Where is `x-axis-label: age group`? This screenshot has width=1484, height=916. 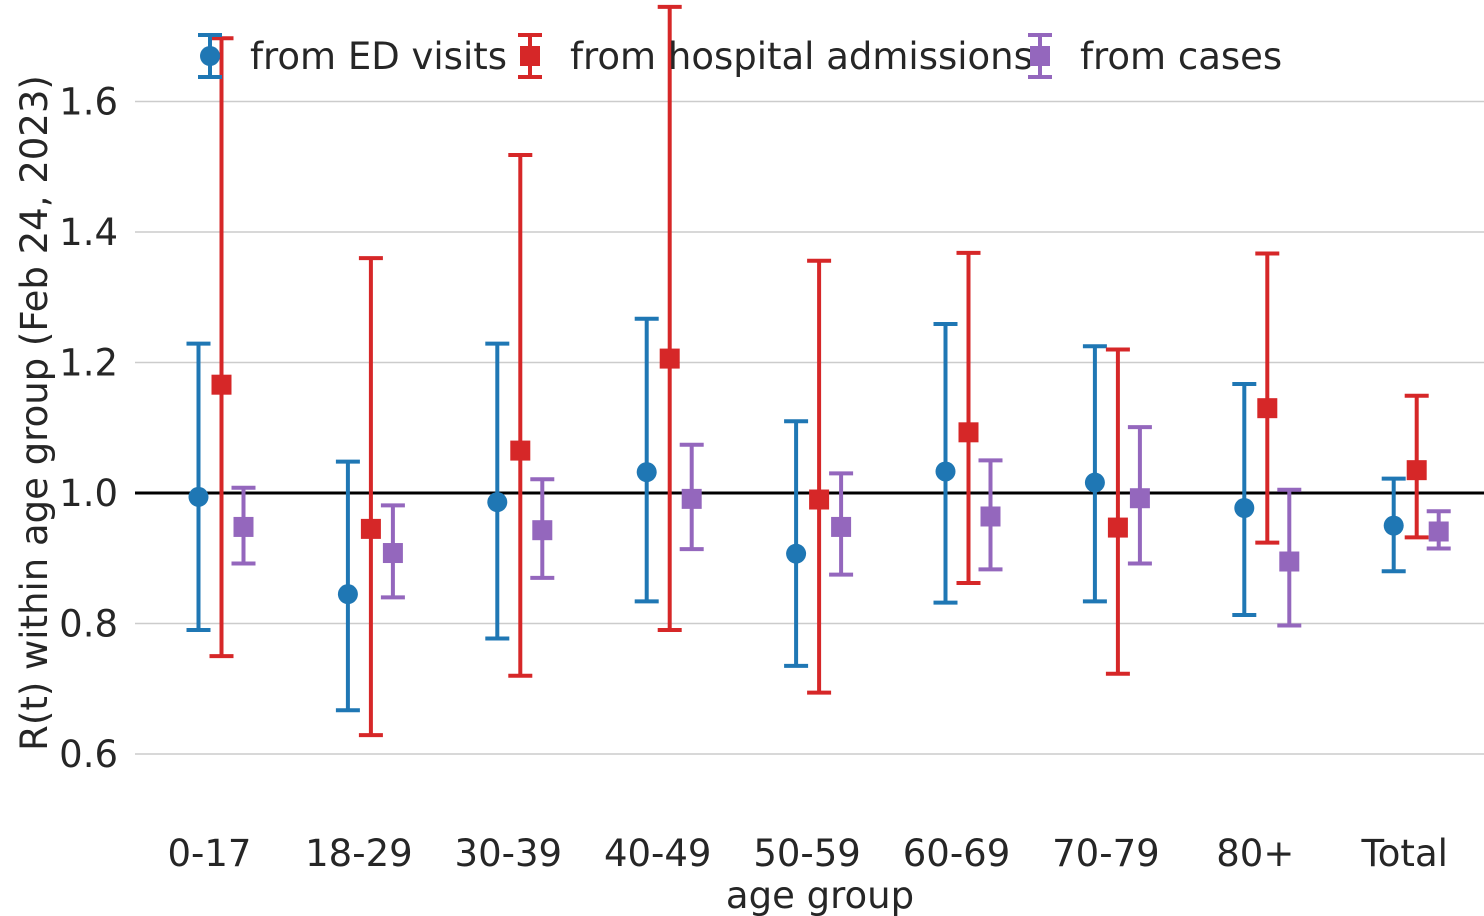
x-axis-label: age group is located at coordinates (820, 895).